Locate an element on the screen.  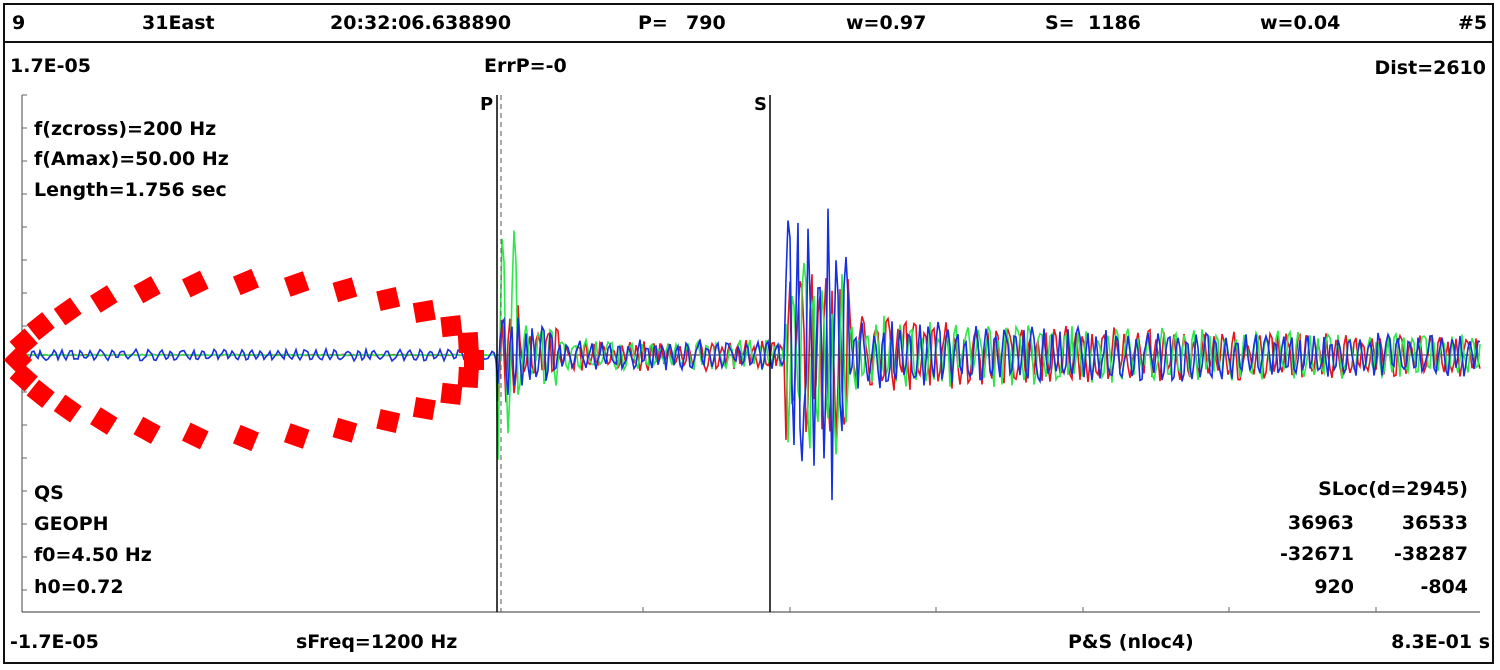
p-pick-weight: w=0.97 is located at coordinates (886, 23).